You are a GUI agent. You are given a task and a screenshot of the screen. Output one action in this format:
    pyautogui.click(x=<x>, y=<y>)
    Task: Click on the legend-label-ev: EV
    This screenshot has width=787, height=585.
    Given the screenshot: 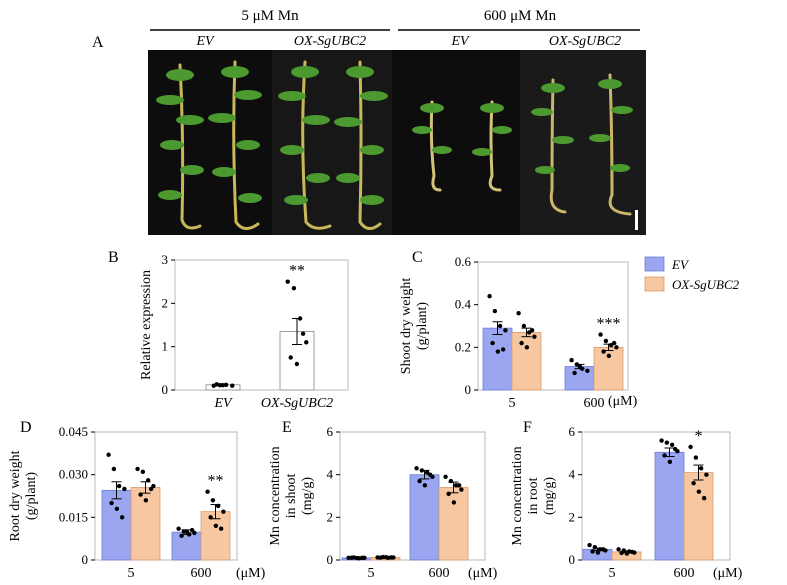 What is the action you would take?
    pyautogui.click(x=680, y=264)
    